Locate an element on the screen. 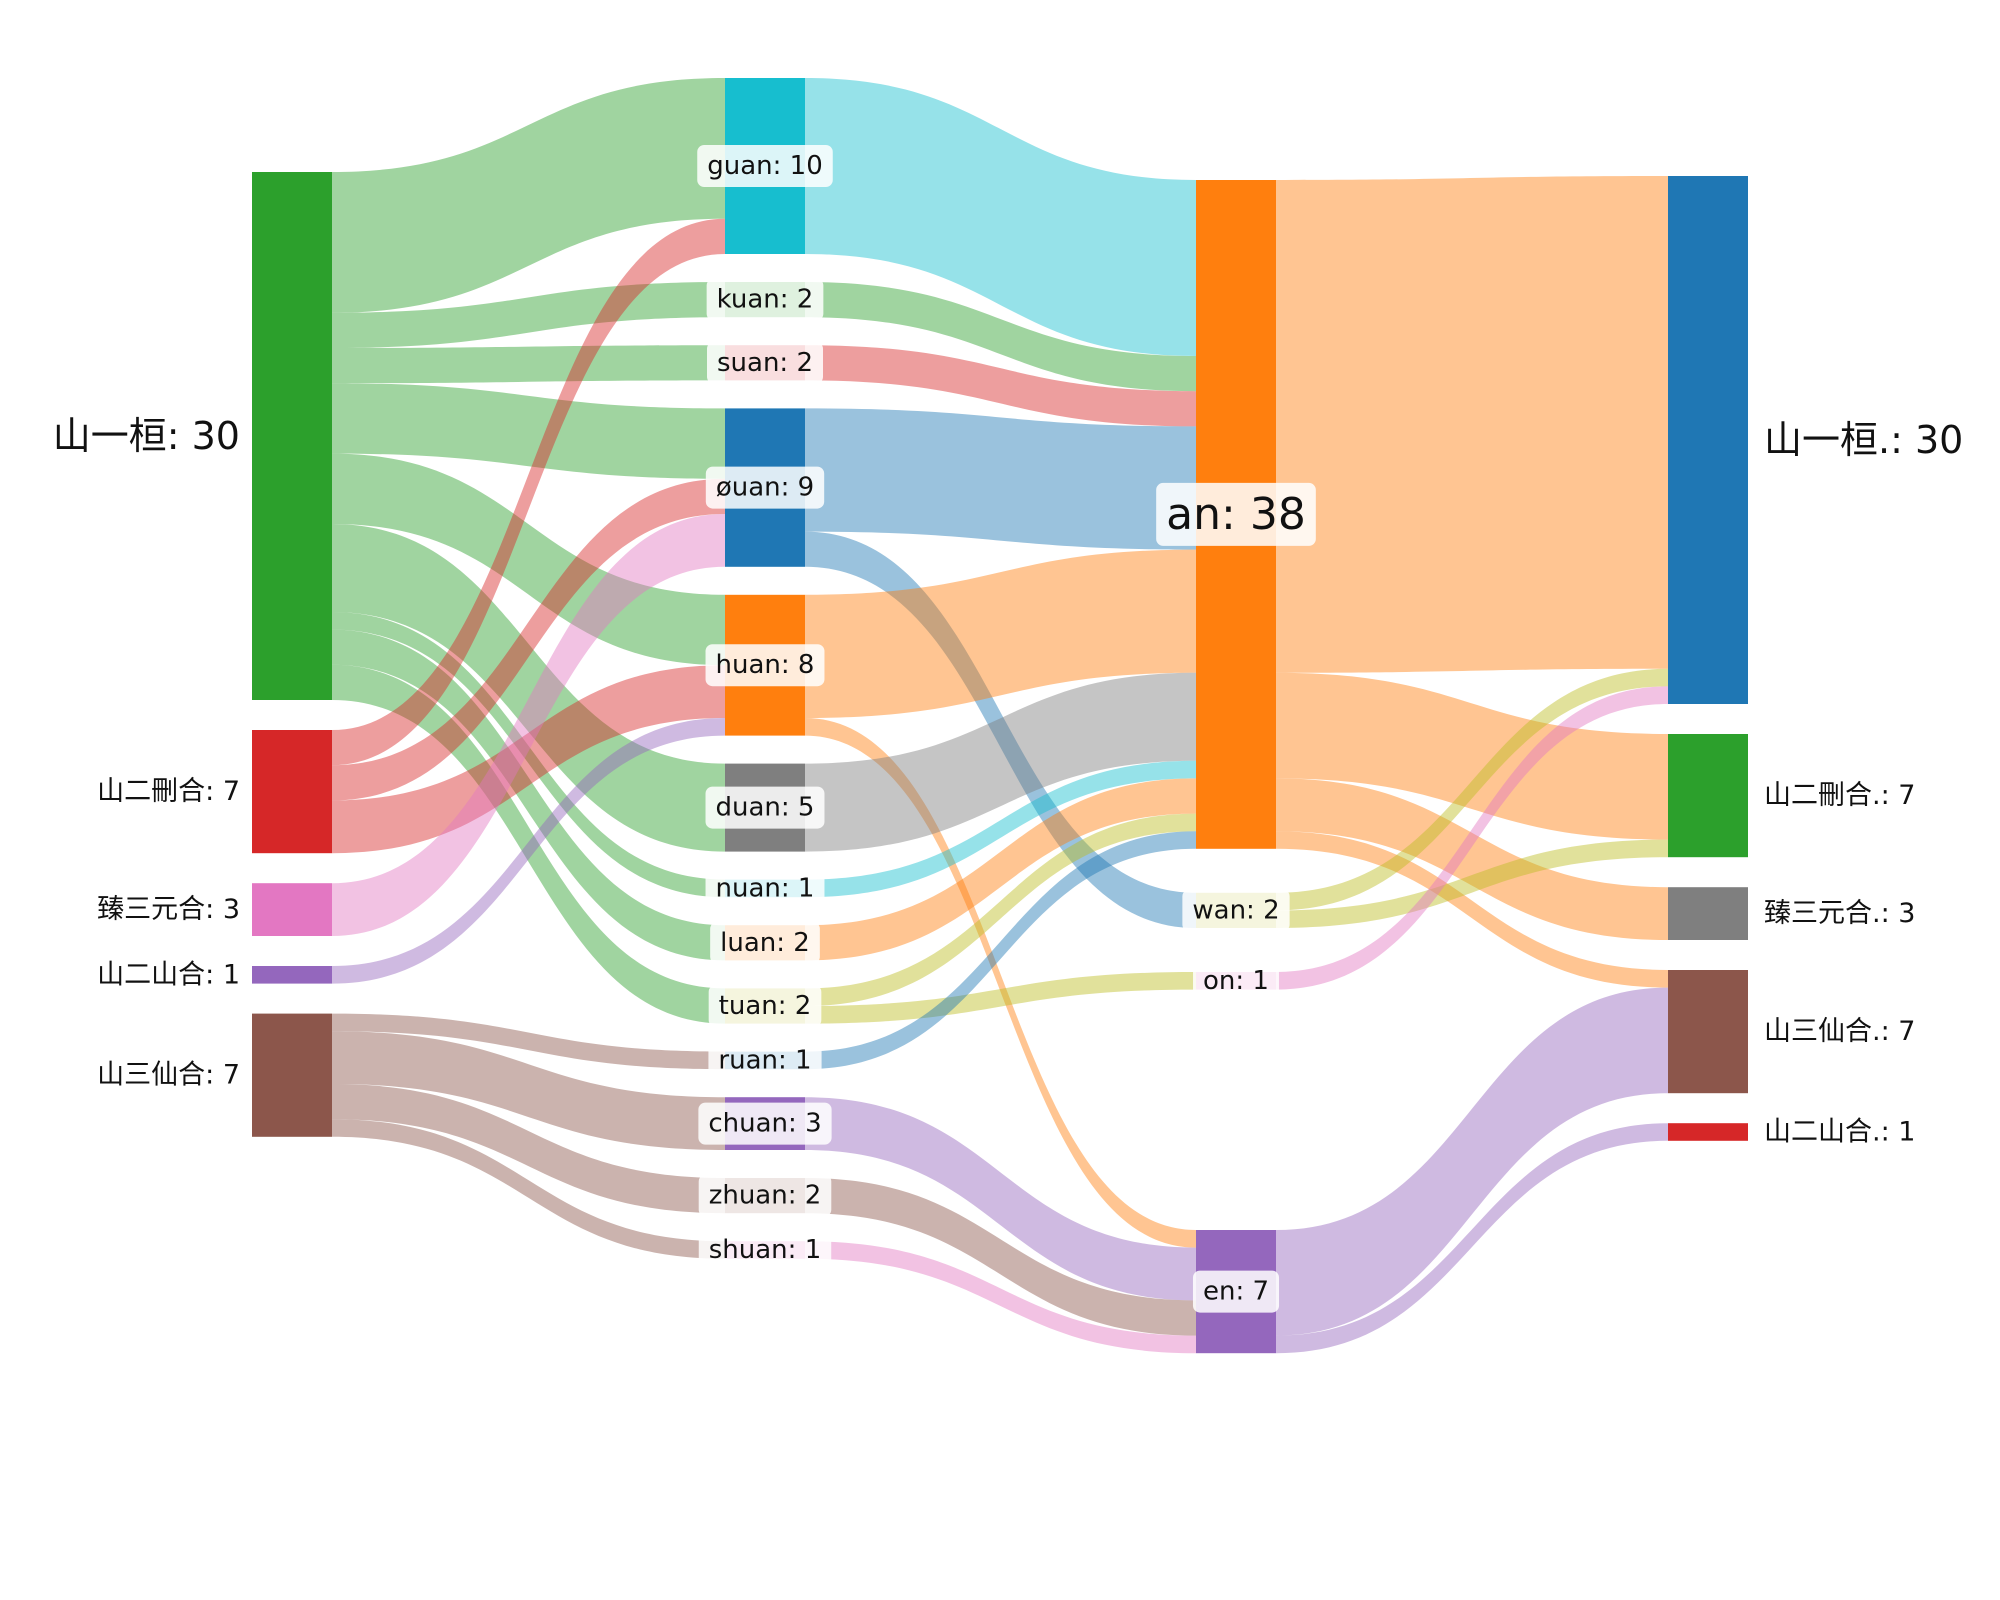 This screenshot has width=2000, height=1600. link-an-to-t4 is located at coordinates (1472, 909).